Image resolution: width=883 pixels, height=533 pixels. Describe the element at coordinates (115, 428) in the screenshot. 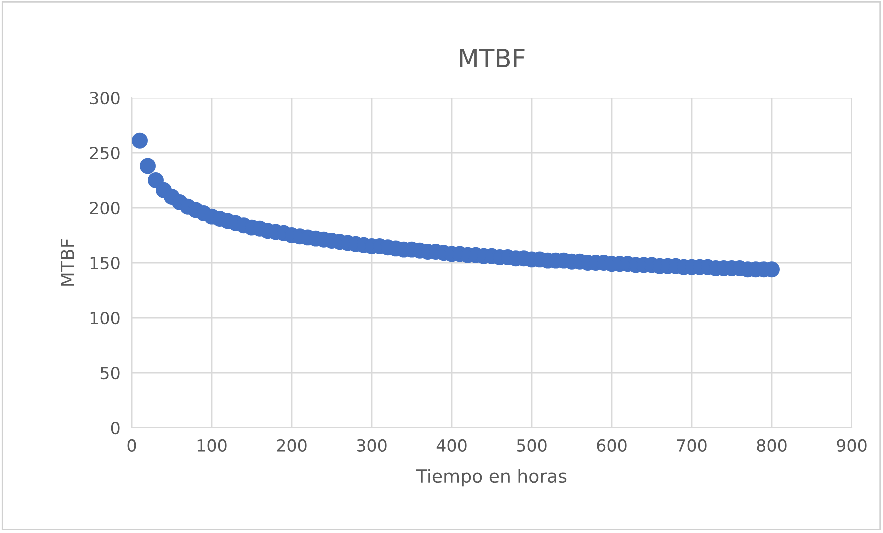

I see `y-tick-label: 0` at that location.